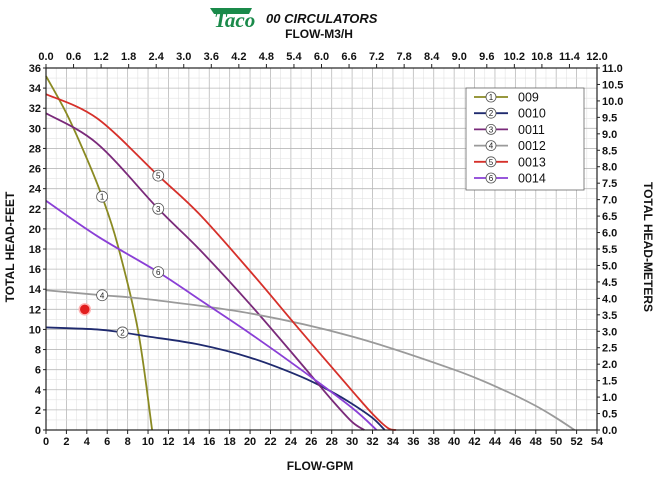 This screenshot has width=657, height=481. What do you see at coordinates (515, 442) in the screenshot?
I see `x-tick-label: 46` at bounding box center [515, 442].